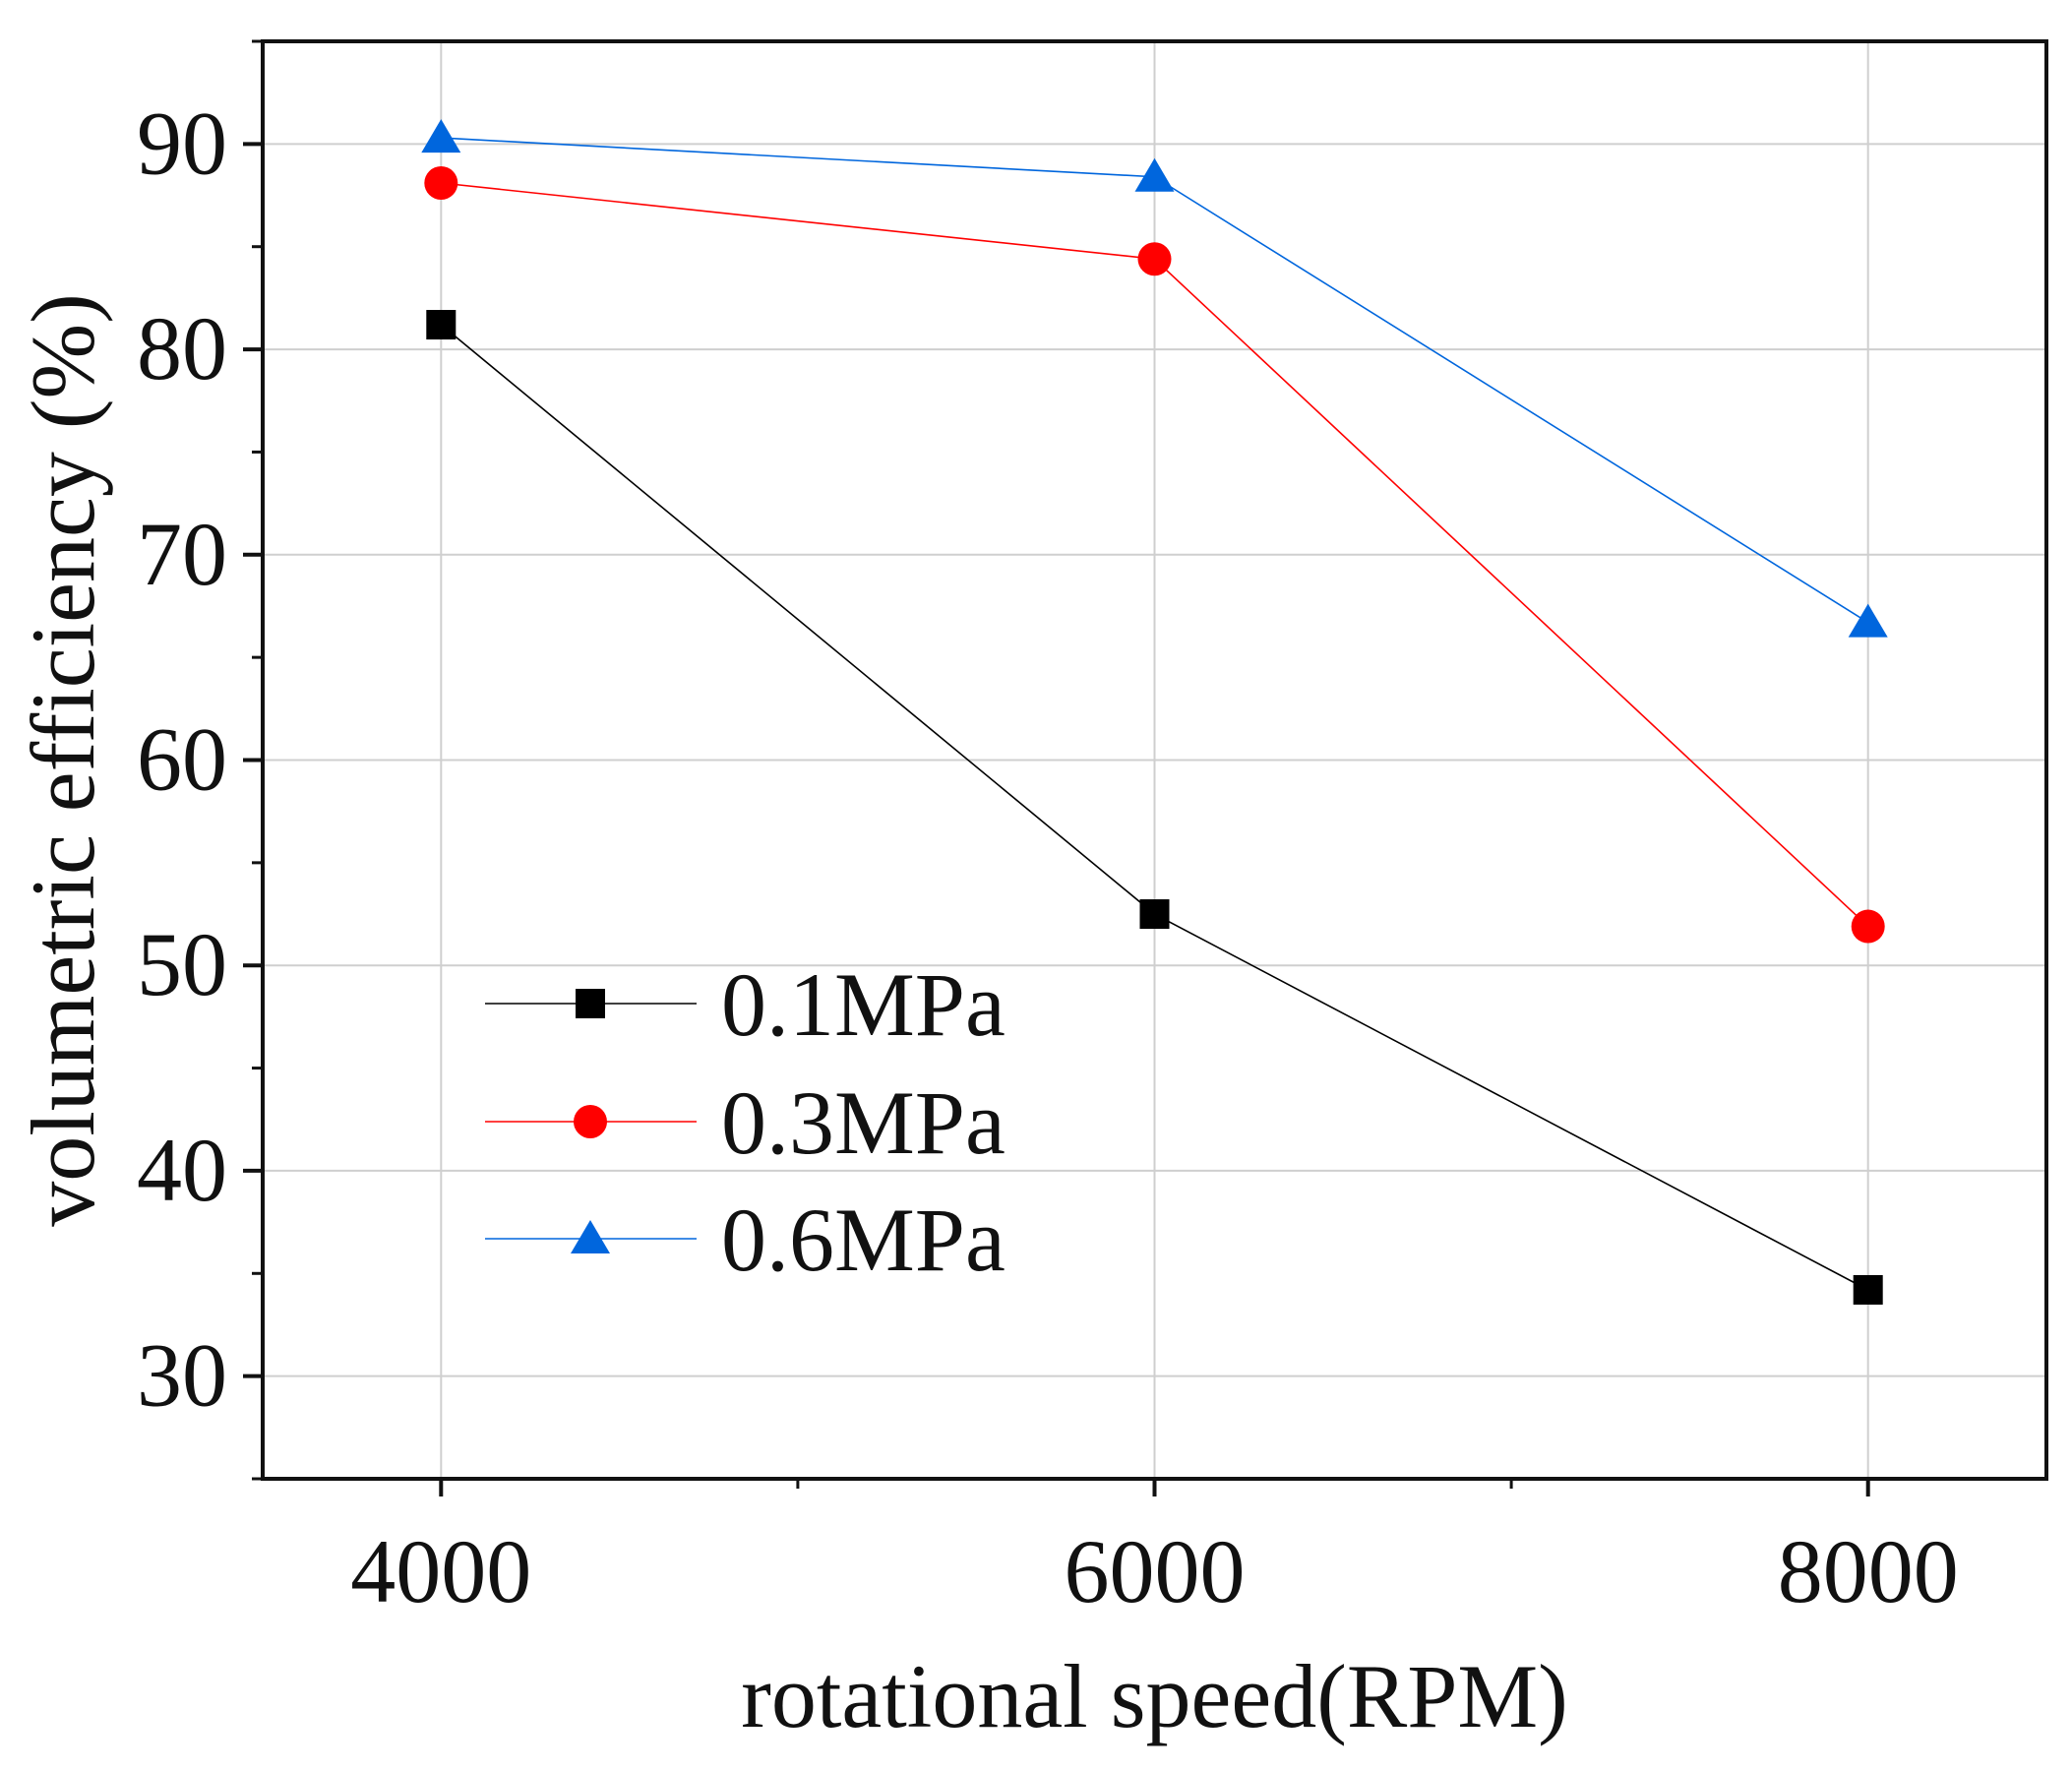  Describe the element at coordinates (863, 1004) in the screenshot. I see `legend-label: 0.1MPa` at that location.